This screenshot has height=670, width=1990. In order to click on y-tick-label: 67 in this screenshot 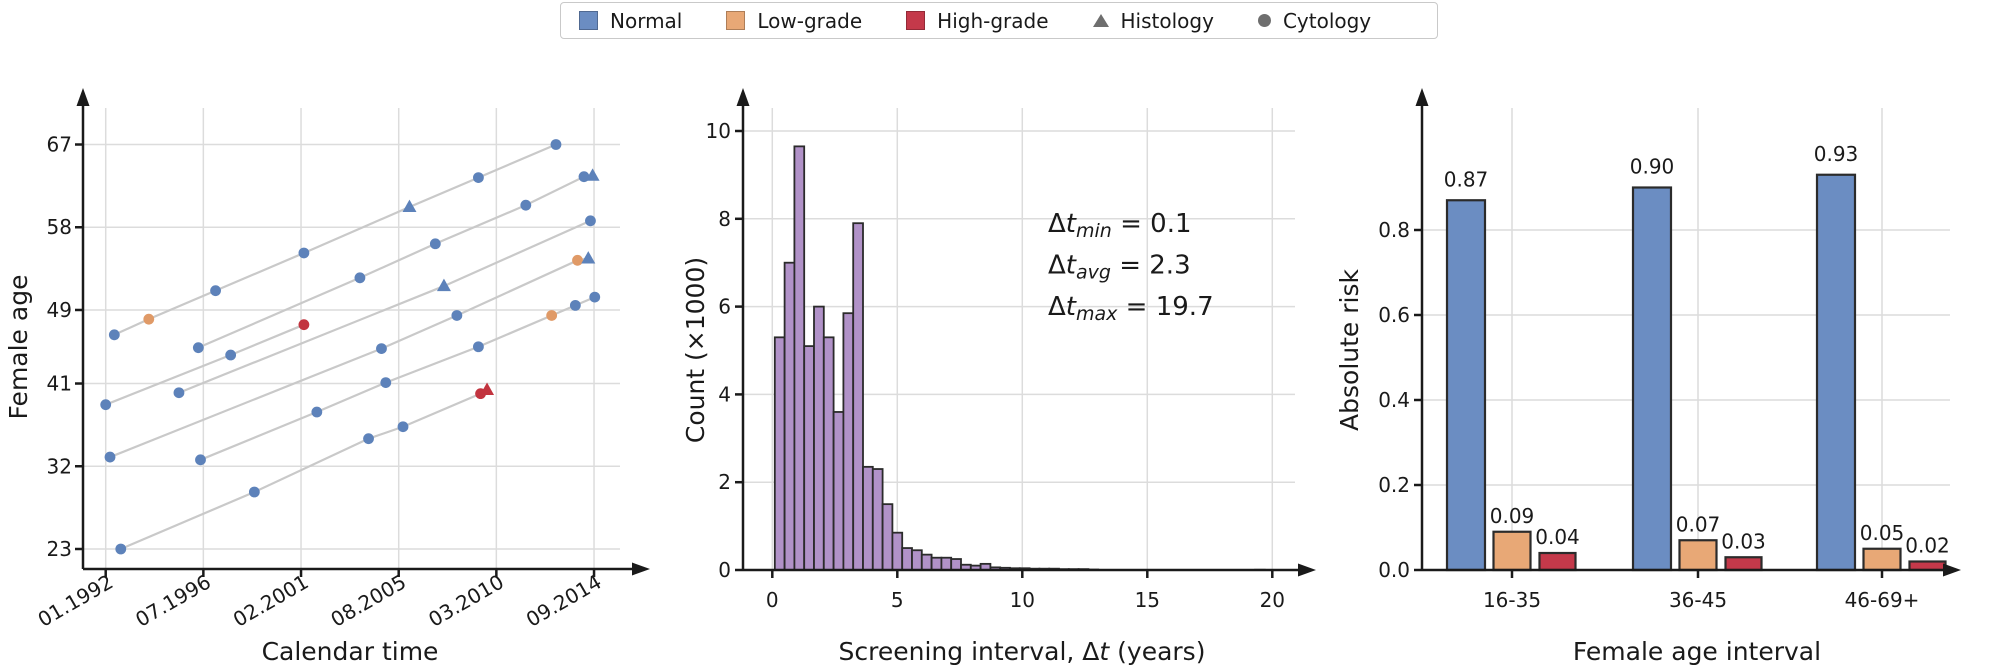, I will do `click(59, 144)`.